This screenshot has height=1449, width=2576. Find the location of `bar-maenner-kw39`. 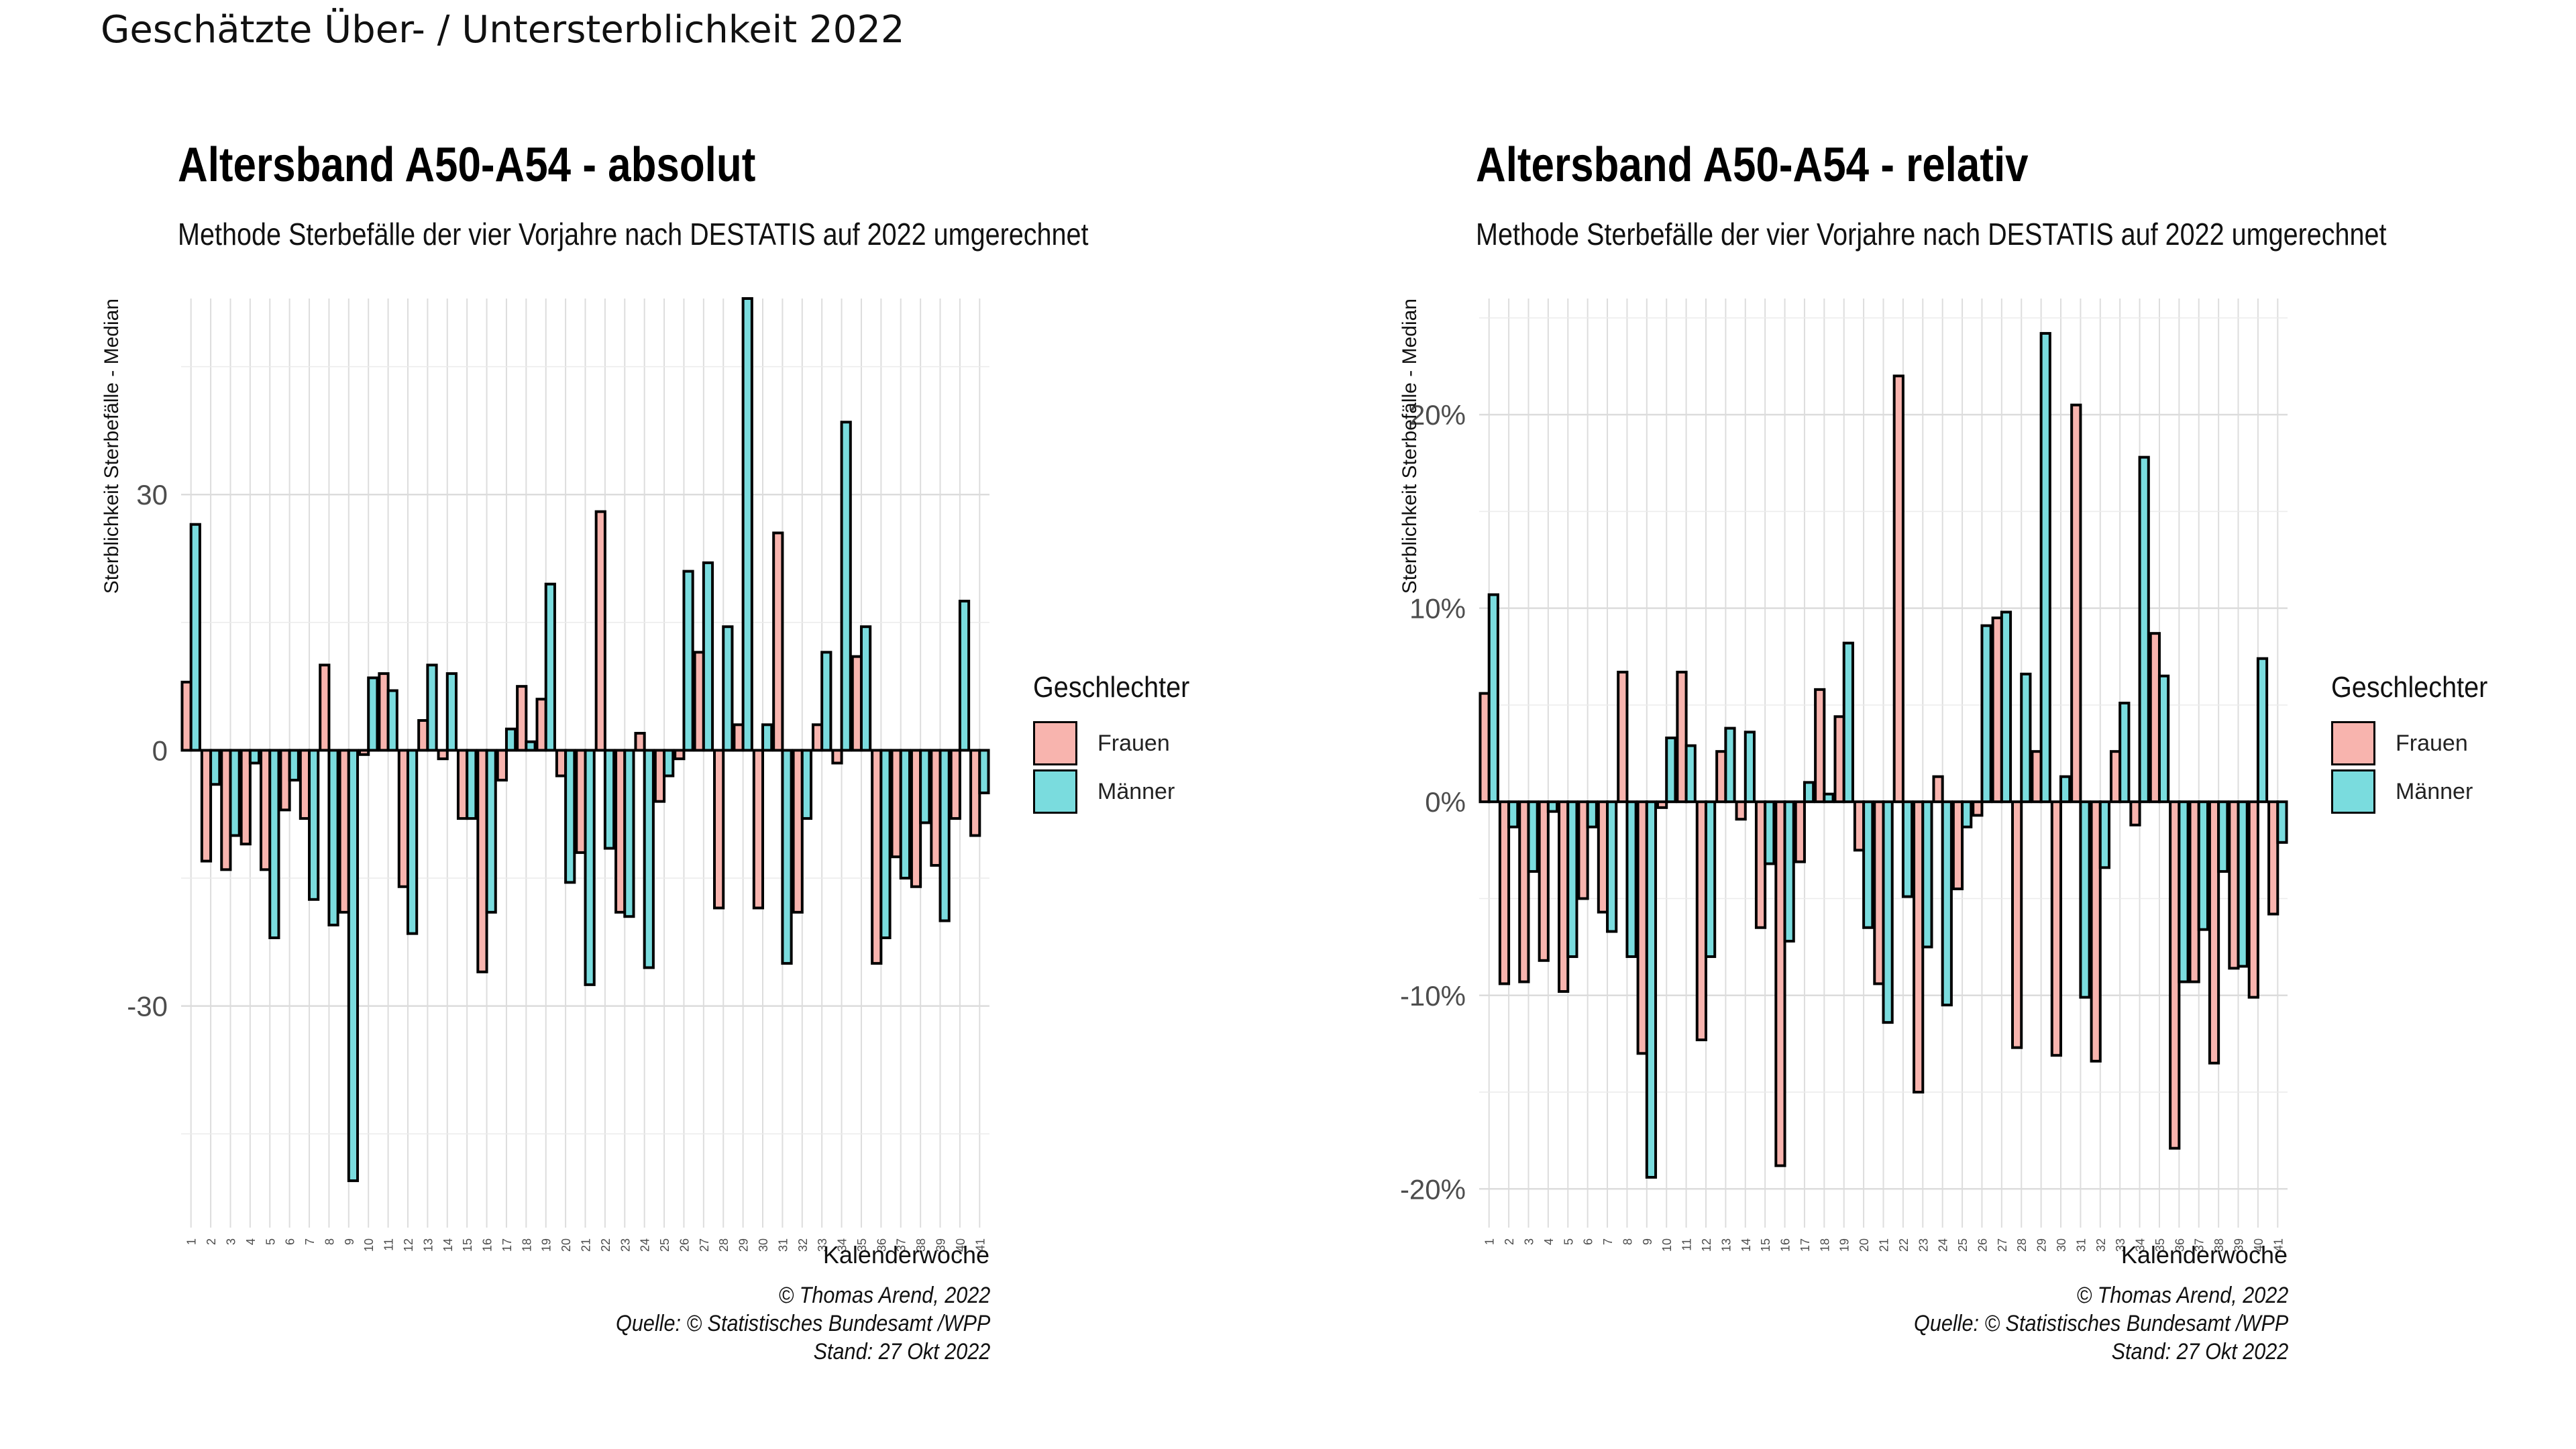

bar-maenner-kw39 is located at coordinates (2243, 884).